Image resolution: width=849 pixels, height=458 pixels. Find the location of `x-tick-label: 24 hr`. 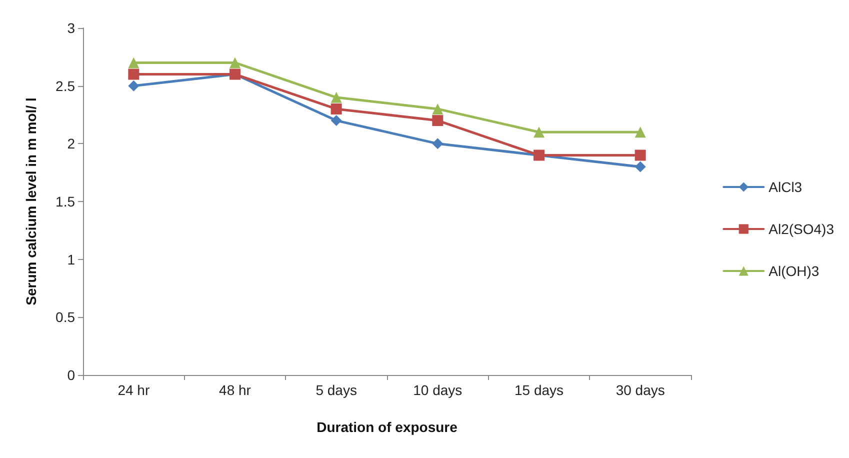

x-tick-label: 24 hr is located at coordinates (134, 390).